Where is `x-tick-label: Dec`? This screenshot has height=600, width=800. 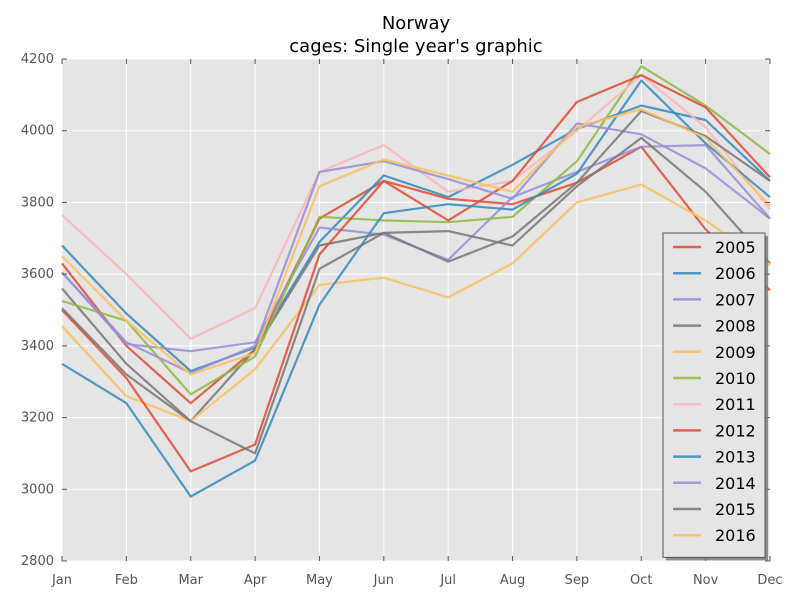 x-tick-label: Dec is located at coordinates (769, 580).